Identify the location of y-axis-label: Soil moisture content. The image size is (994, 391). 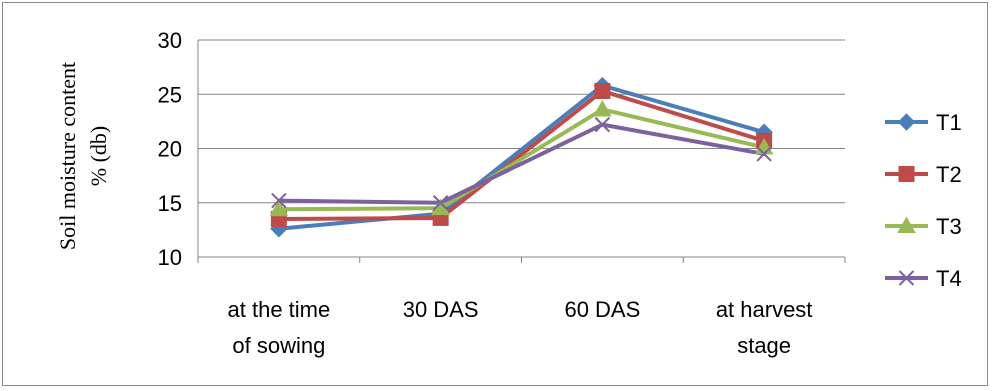
(67, 156).